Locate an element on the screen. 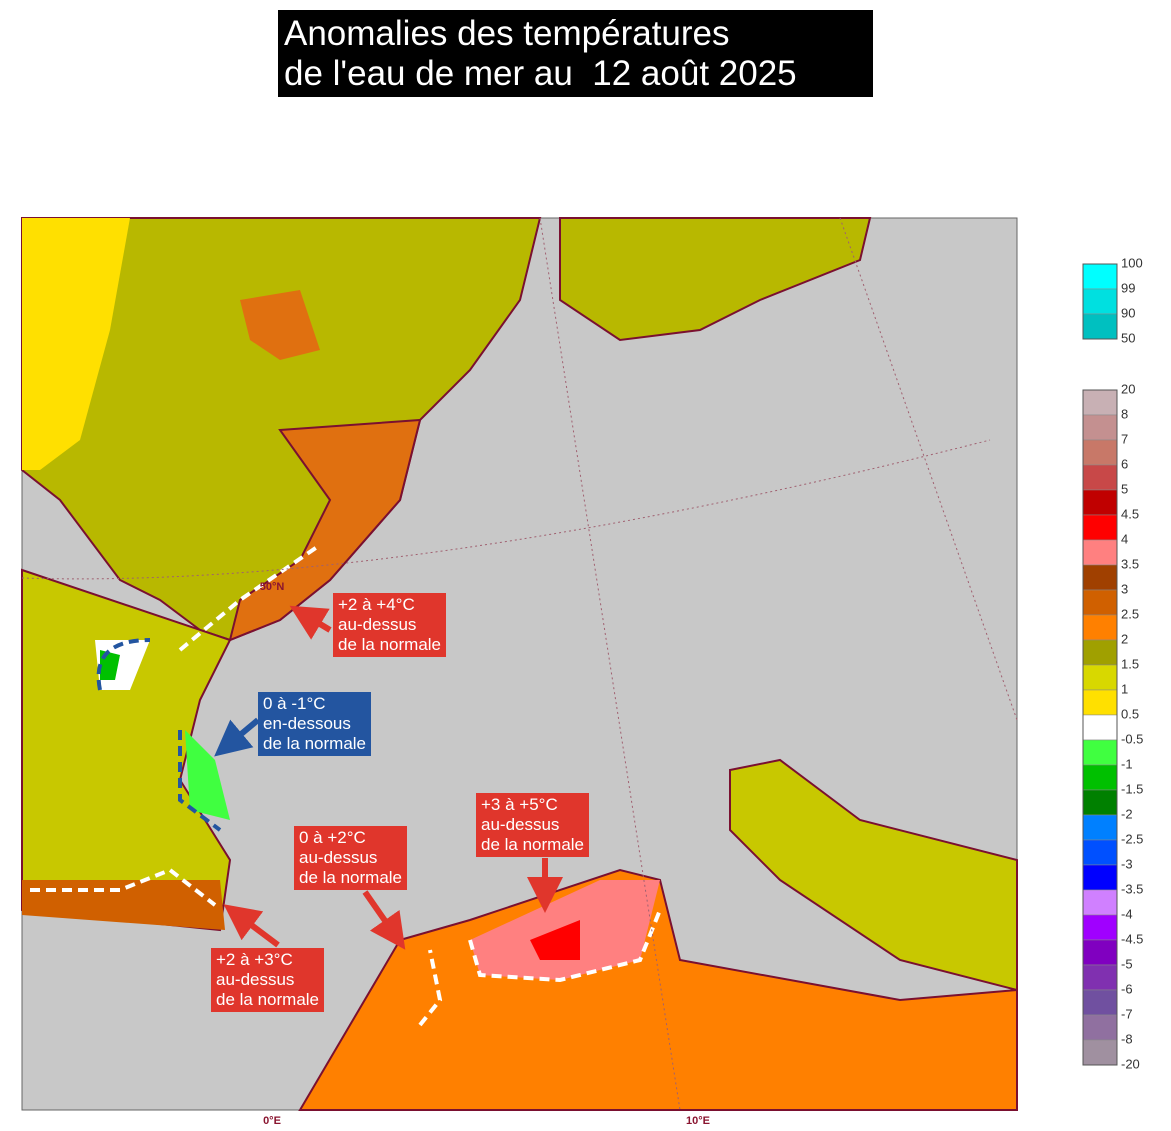 The height and width of the screenshot is (1131, 1171). annotation-line: en-dessous is located at coordinates (307, 723).